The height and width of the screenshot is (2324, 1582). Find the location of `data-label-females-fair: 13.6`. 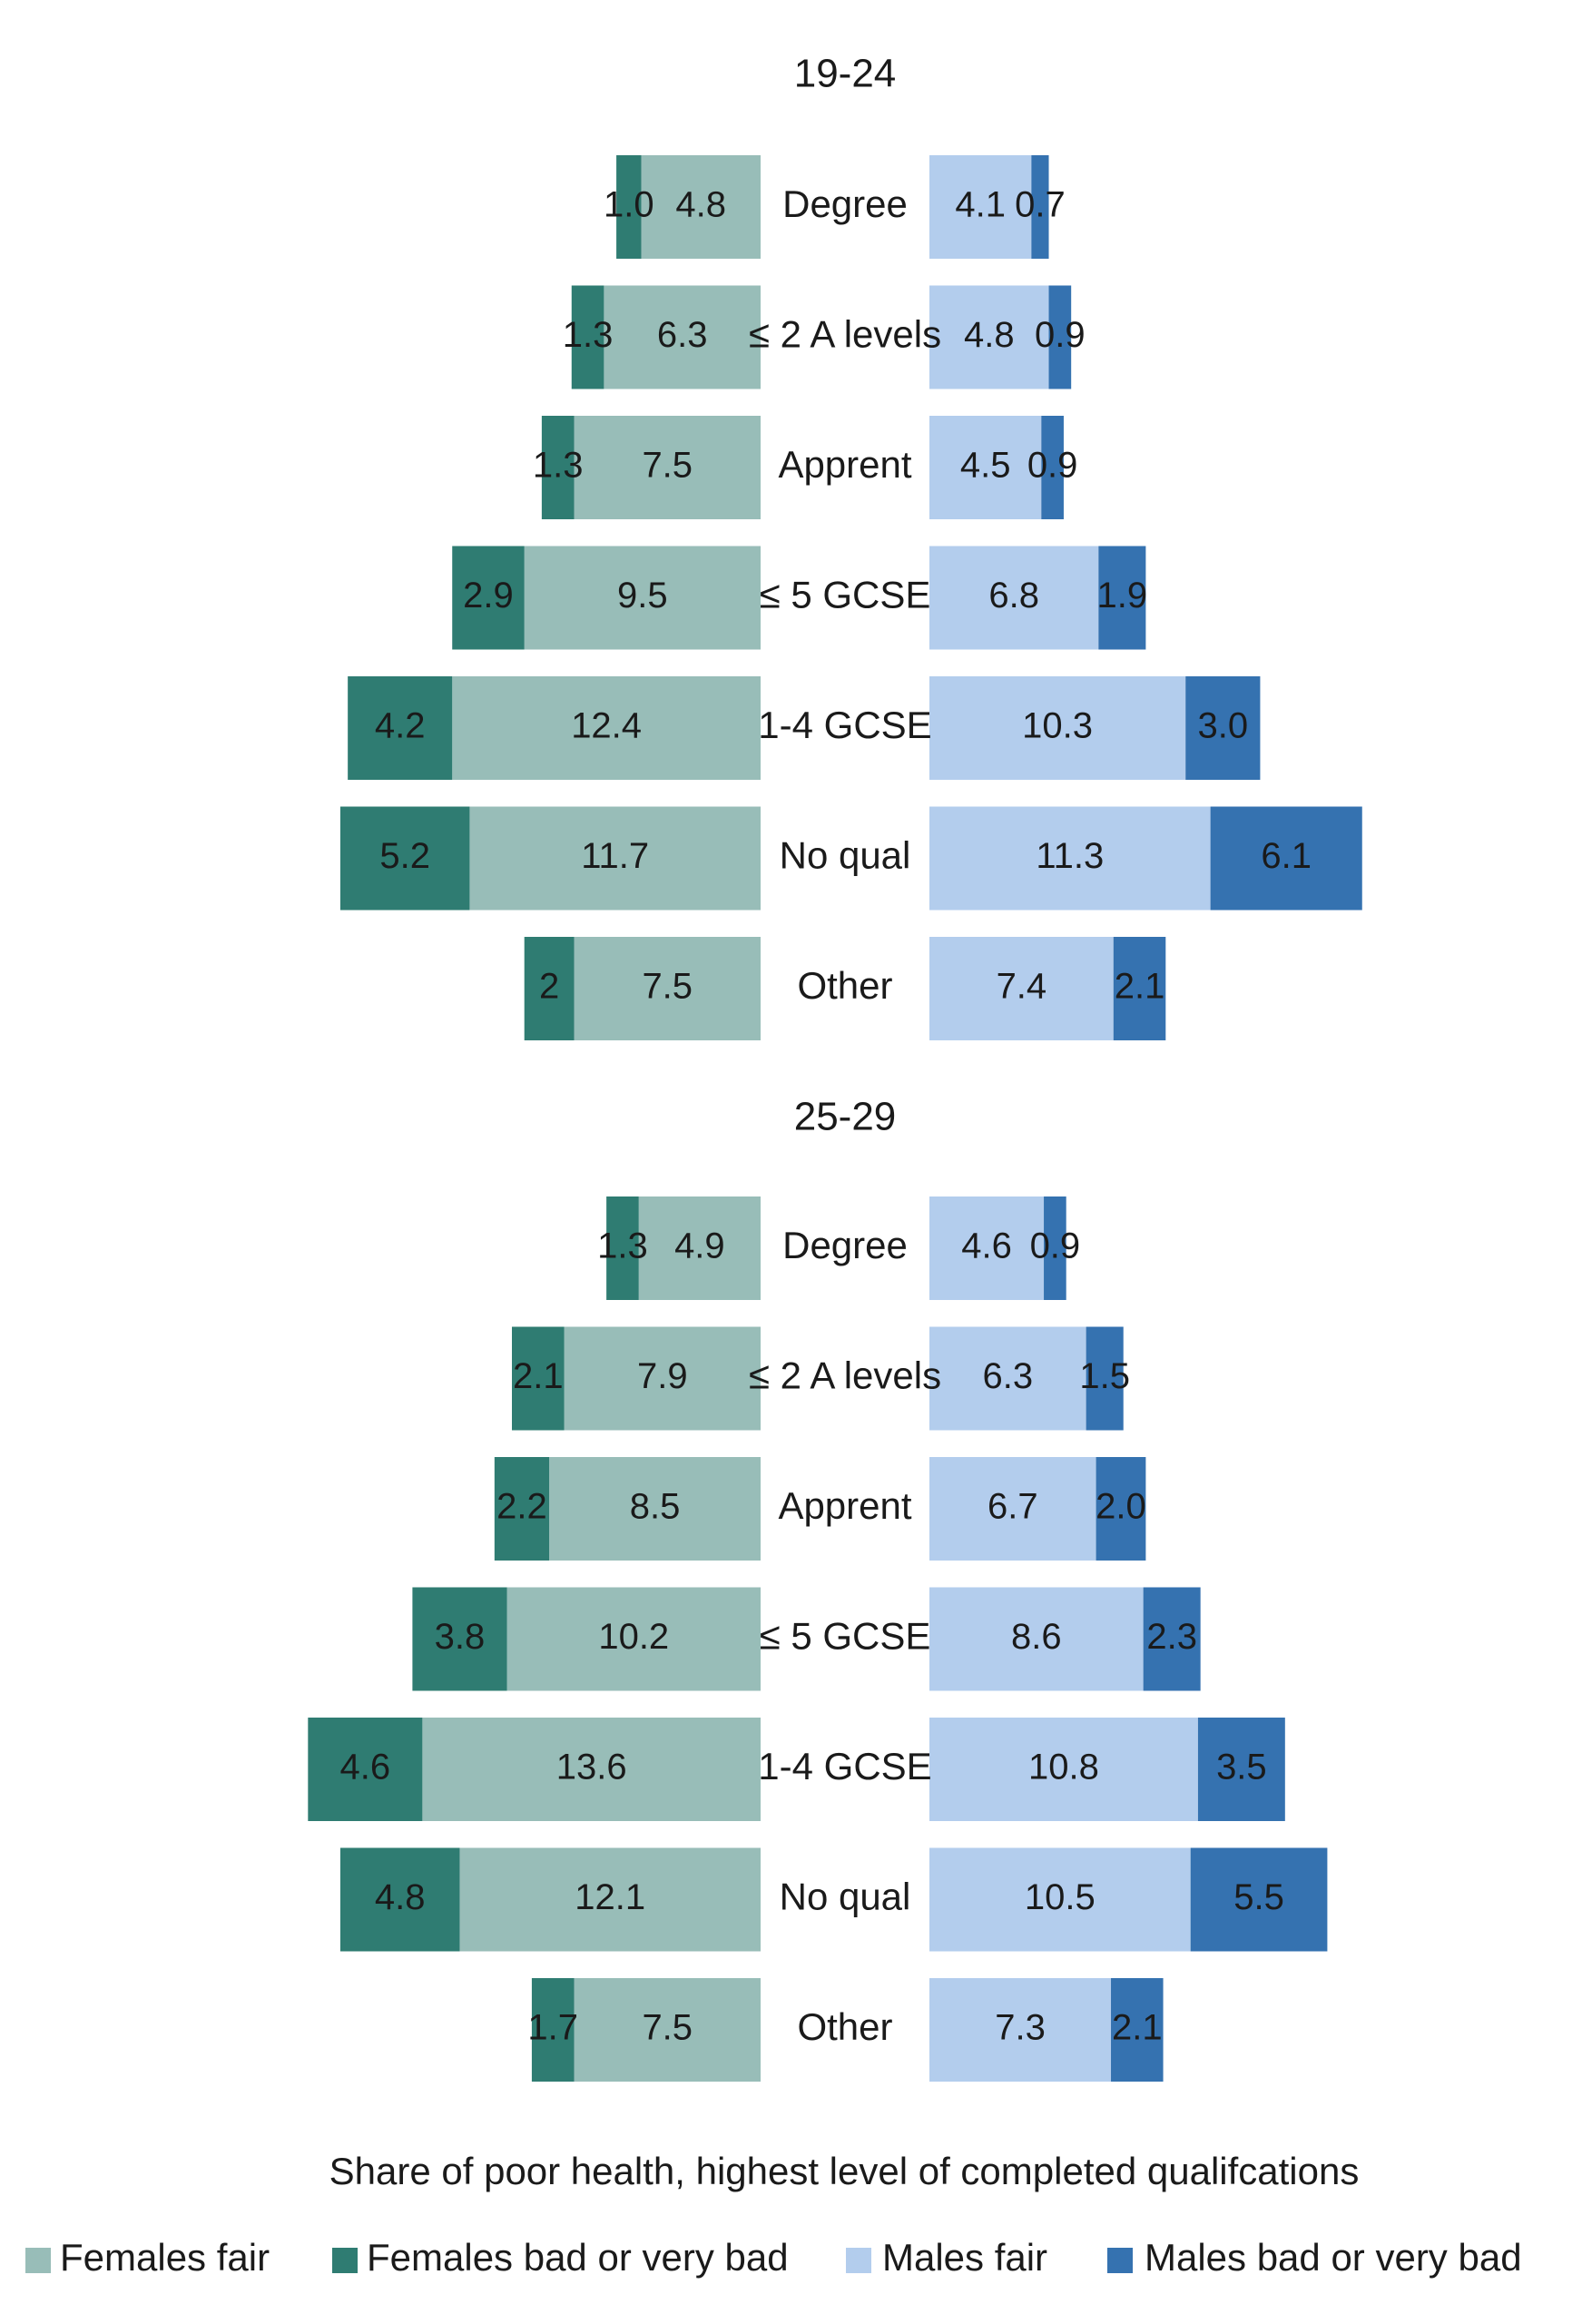

data-label-females-fair: 13.6 is located at coordinates (591, 1767).